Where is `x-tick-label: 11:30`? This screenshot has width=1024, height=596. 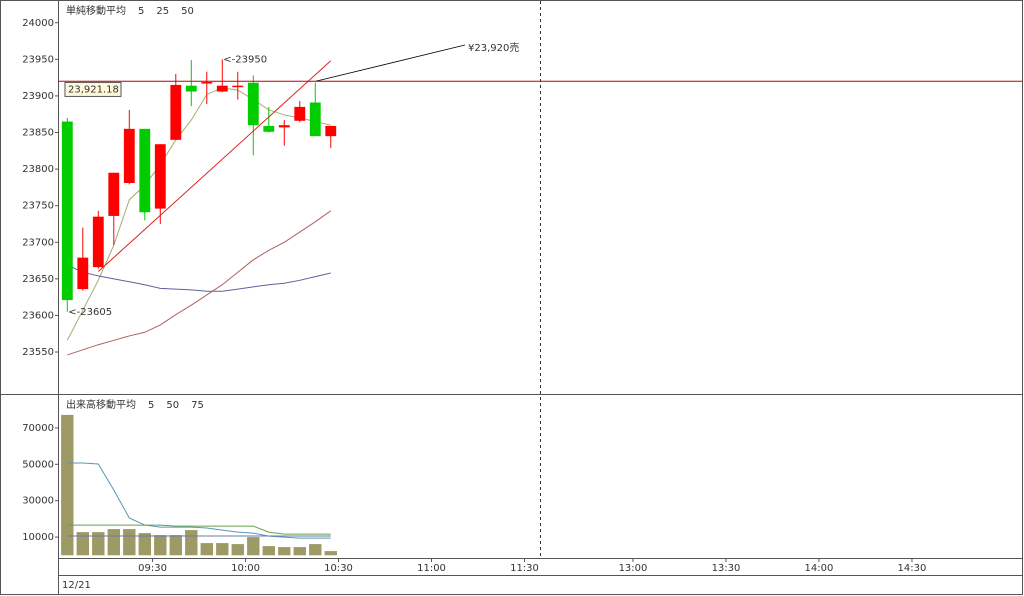
x-tick-label: 11:30 is located at coordinates (524, 568).